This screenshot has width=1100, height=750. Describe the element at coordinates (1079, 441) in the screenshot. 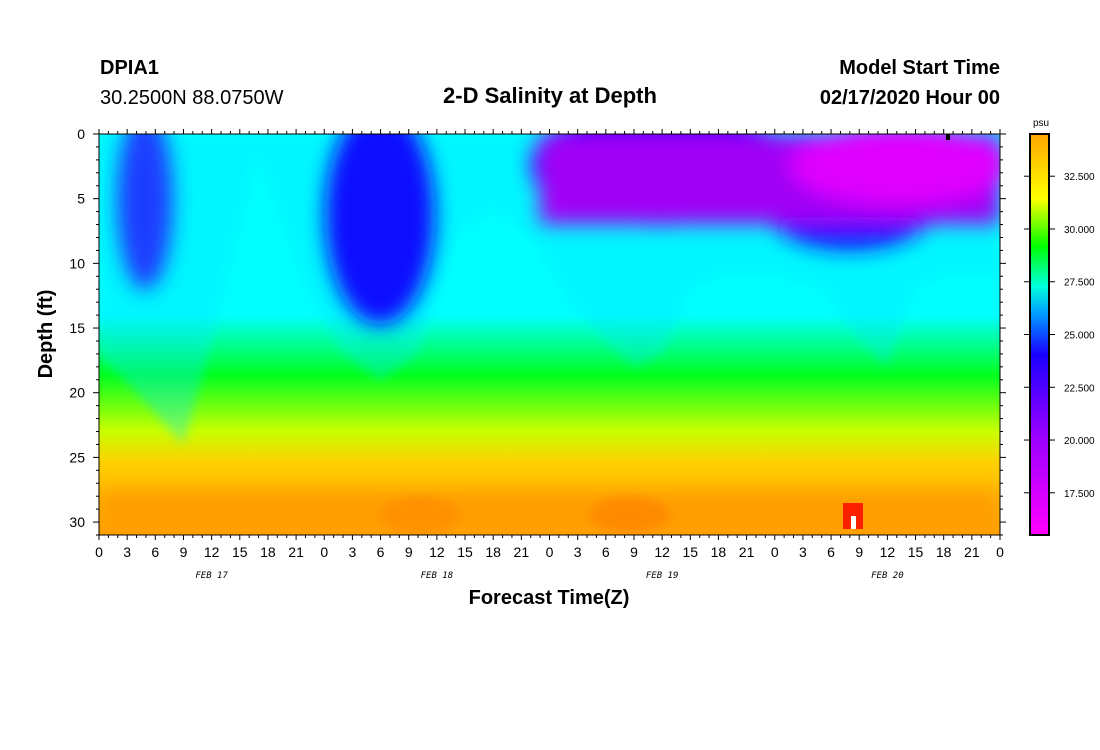

I see `colorbar-label: 20.000` at that location.